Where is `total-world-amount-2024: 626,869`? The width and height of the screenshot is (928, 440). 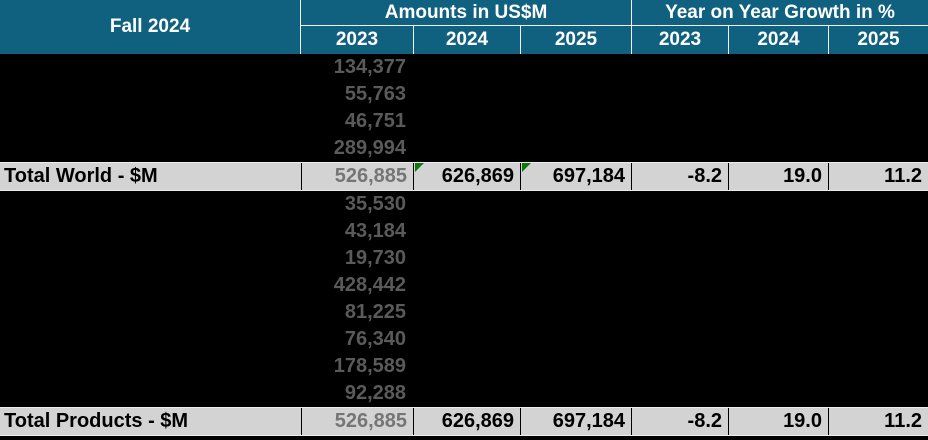
total-world-amount-2024: 626,869 is located at coordinates (466, 176).